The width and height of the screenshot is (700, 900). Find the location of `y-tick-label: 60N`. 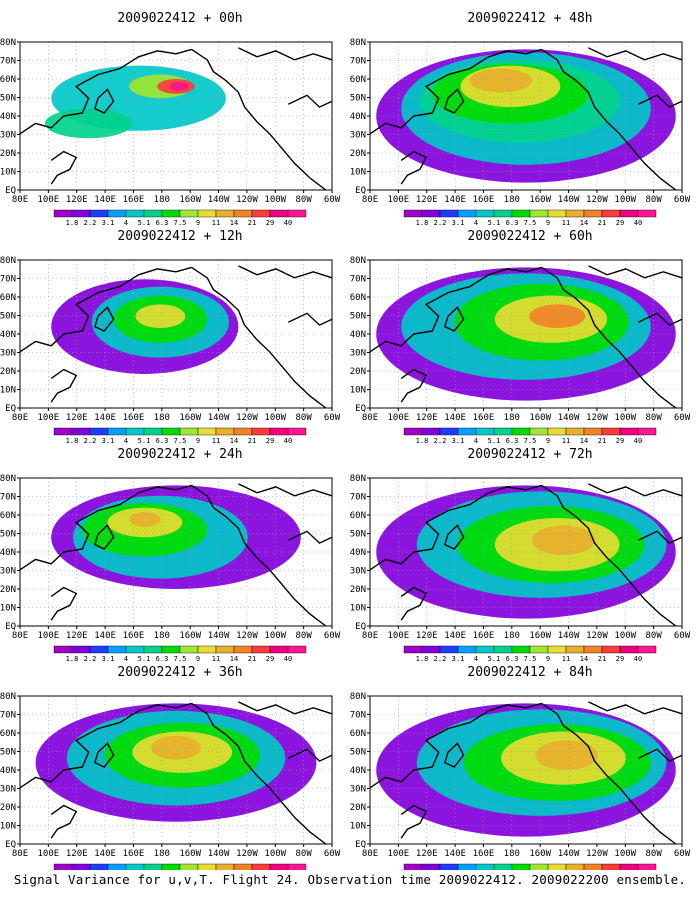

y-tick-label: 60N is located at coordinates (8, 734).